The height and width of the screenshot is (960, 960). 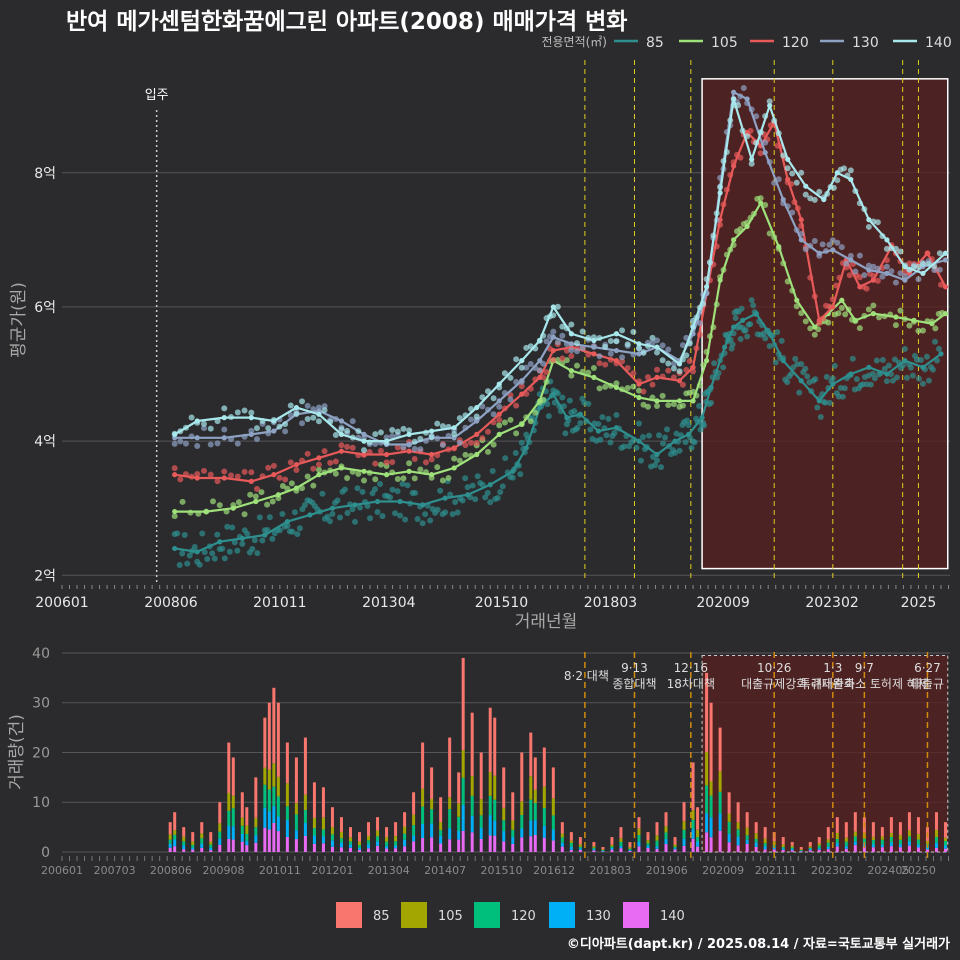 I want to click on bottom-legend: 85 105 120 130 140, so click(x=510, y=915).